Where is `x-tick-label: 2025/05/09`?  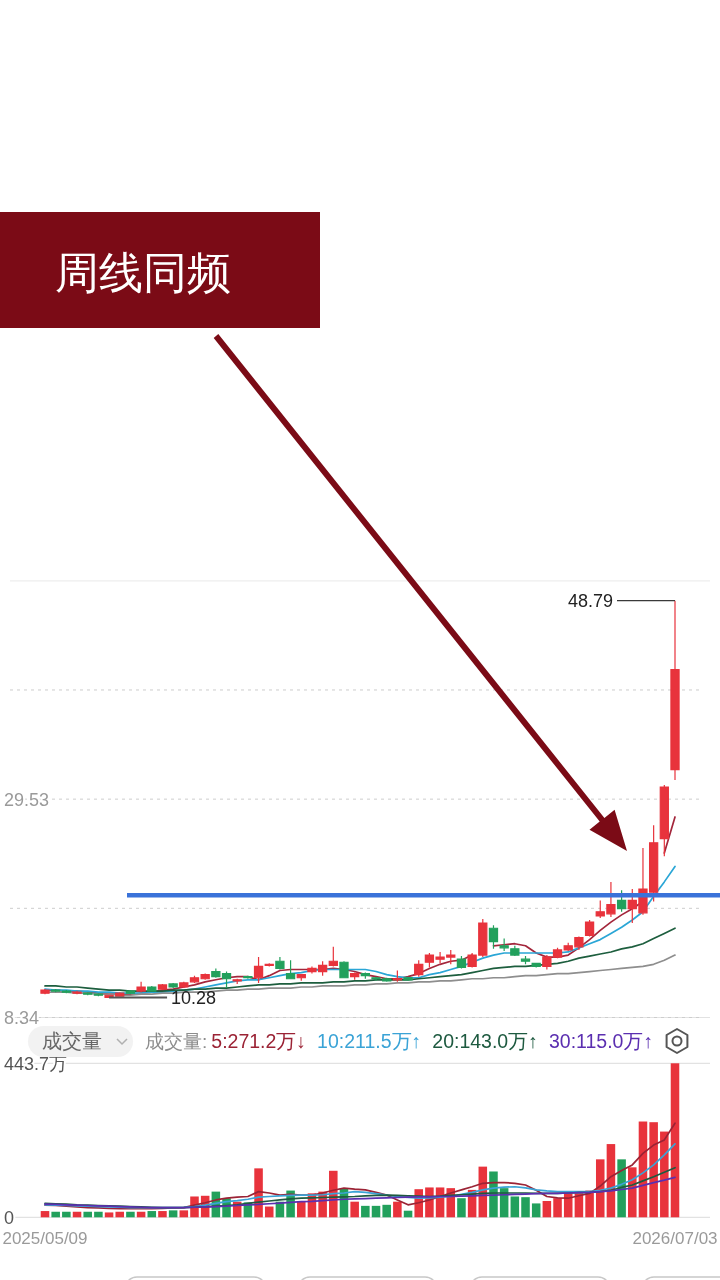 x-tick-label: 2025/05/09 is located at coordinates (45, 1239).